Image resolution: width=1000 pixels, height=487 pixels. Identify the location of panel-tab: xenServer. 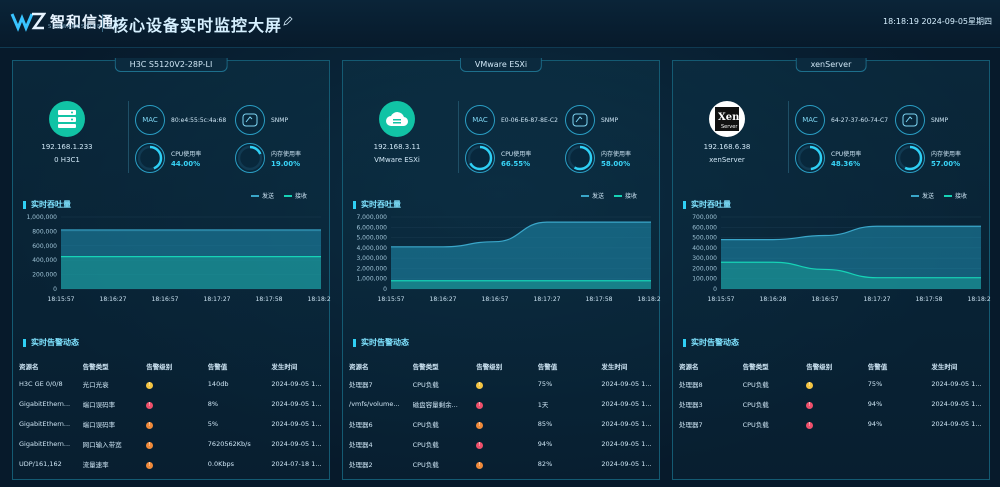
(831, 65).